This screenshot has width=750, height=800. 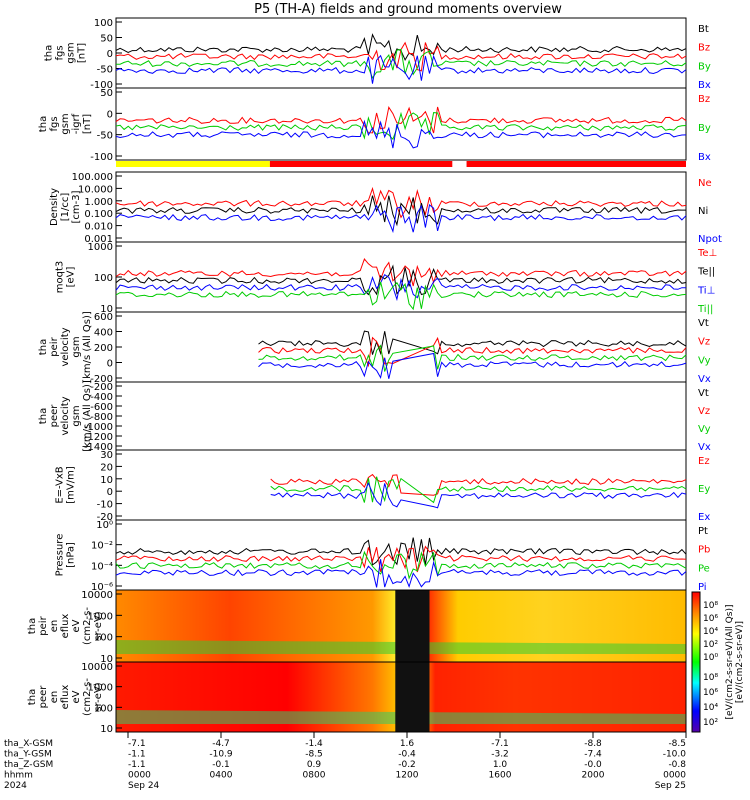 I want to click on y-axis-label: tha peer en eflux eV (cm2-s-sr-eV), so click(x=65, y=697).